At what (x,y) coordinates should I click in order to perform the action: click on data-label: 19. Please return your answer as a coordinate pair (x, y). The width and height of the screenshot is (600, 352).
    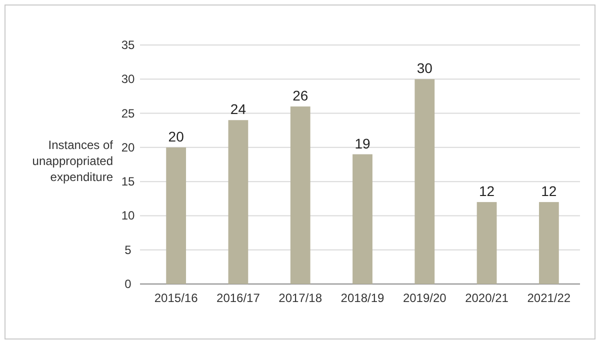
    Looking at the image, I should click on (362, 143).